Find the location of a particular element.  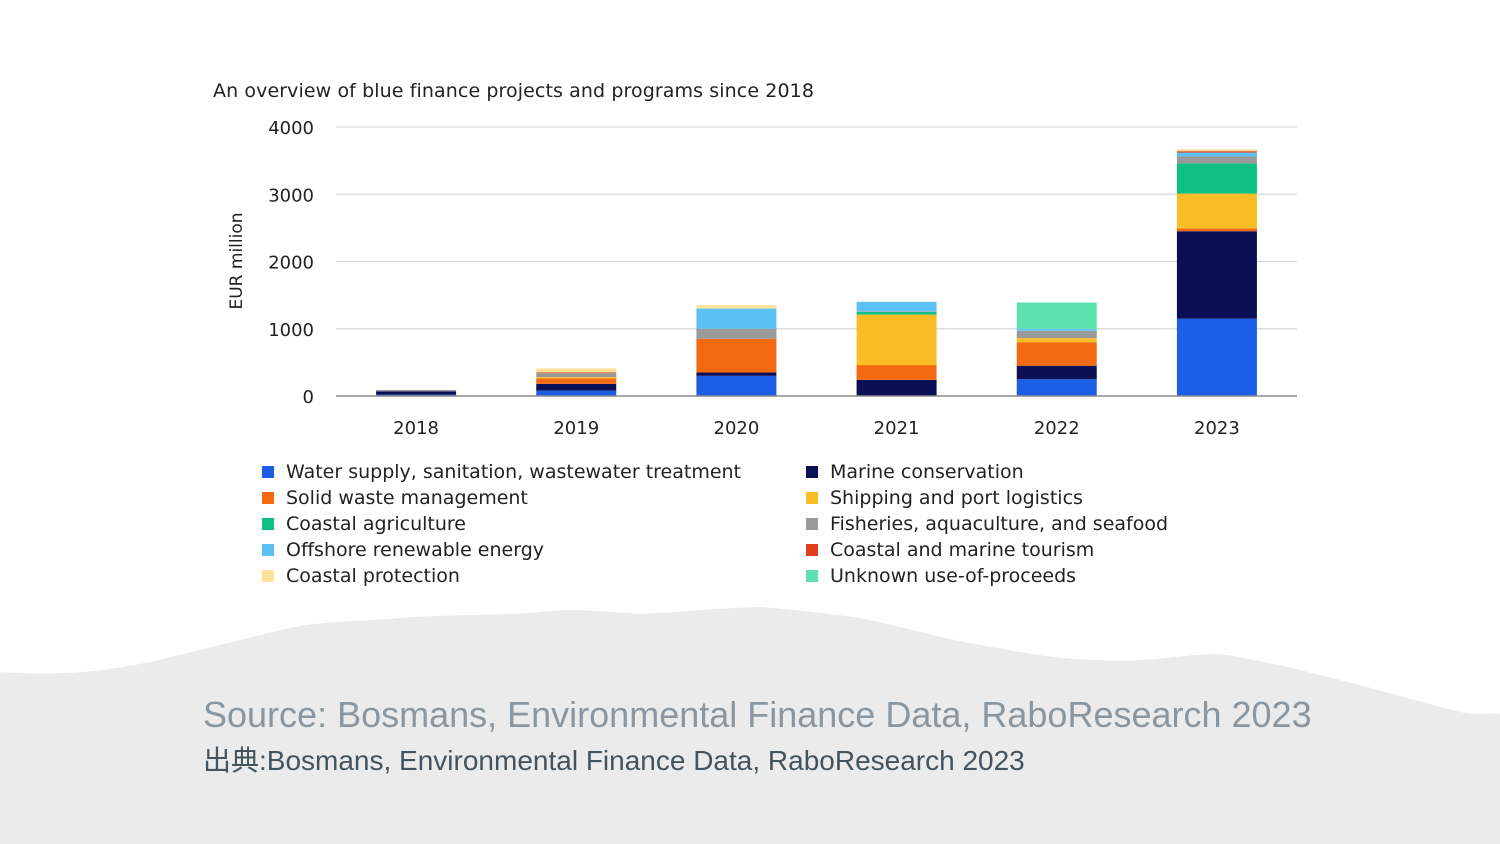

x-tick-label: 2019 is located at coordinates (576, 428).